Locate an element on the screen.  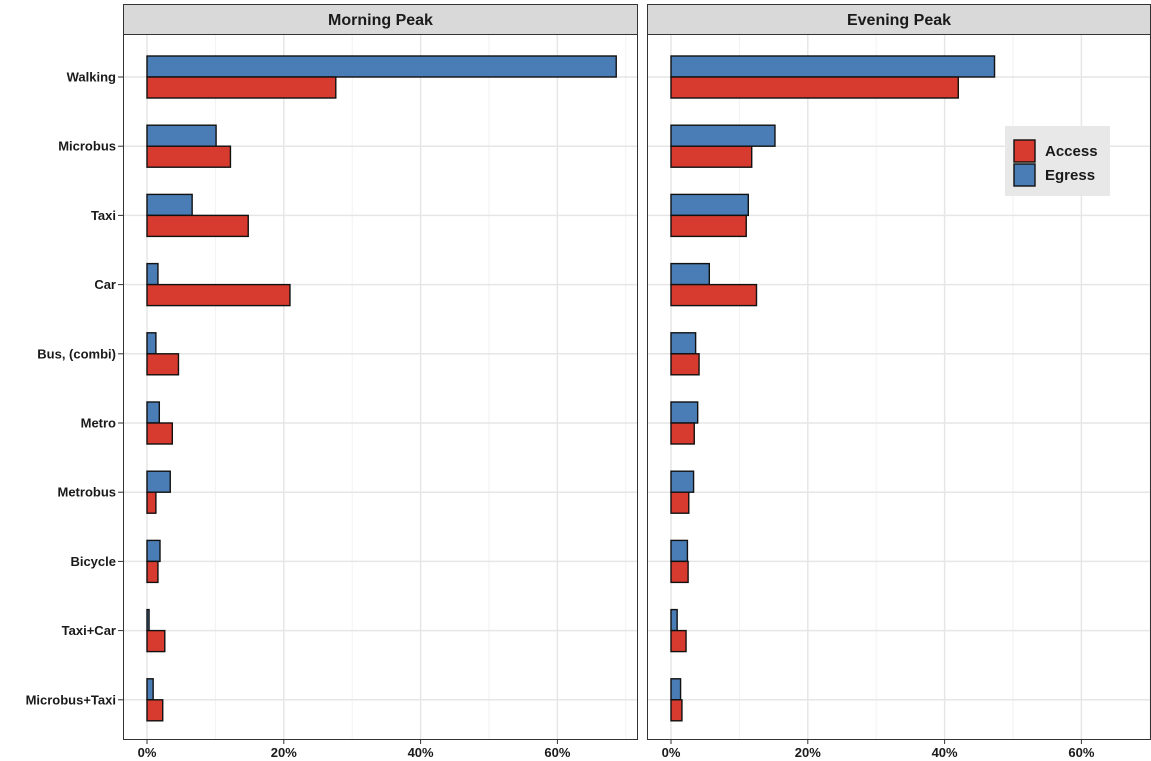
legend-label-egress: Egress is located at coordinates (1070, 175).